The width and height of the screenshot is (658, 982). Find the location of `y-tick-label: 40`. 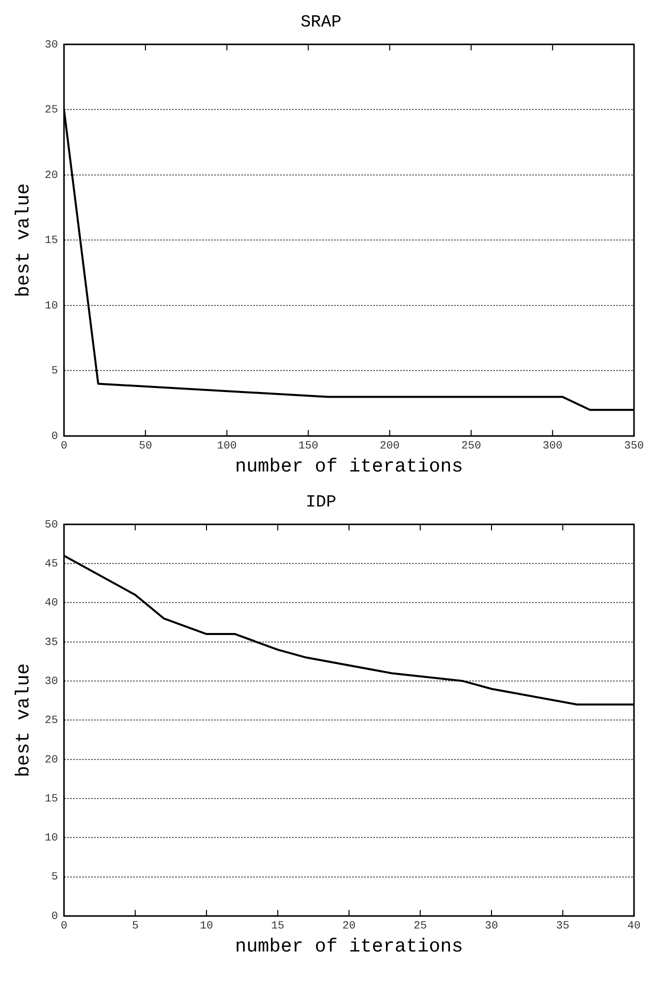

y-tick-label: 40 is located at coordinates (51, 604).